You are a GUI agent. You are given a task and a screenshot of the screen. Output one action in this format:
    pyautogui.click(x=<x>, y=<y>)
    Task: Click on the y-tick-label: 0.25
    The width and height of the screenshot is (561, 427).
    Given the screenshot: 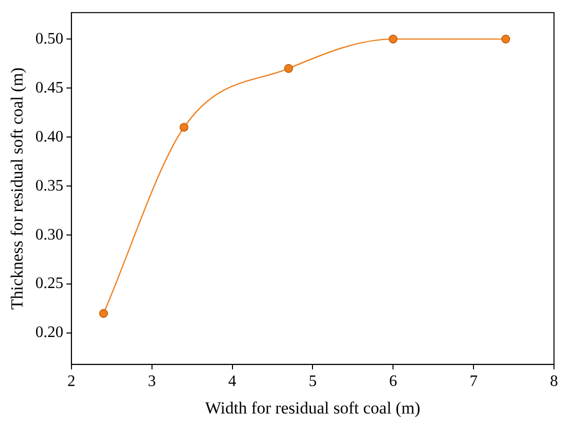 What is the action you would take?
    pyautogui.click(x=49, y=283)
    